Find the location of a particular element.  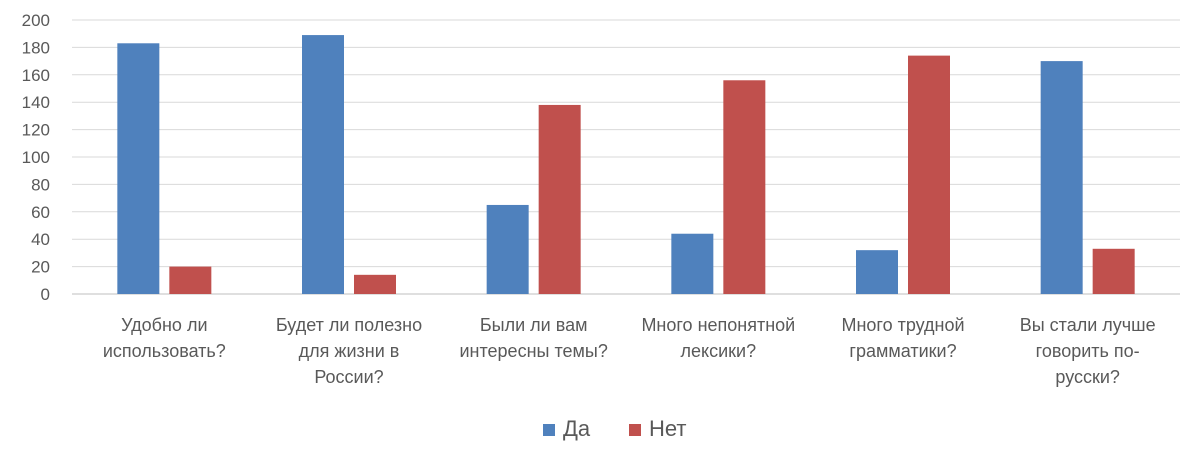

y-tick-label: 160 is located at coordinates (36, 75).